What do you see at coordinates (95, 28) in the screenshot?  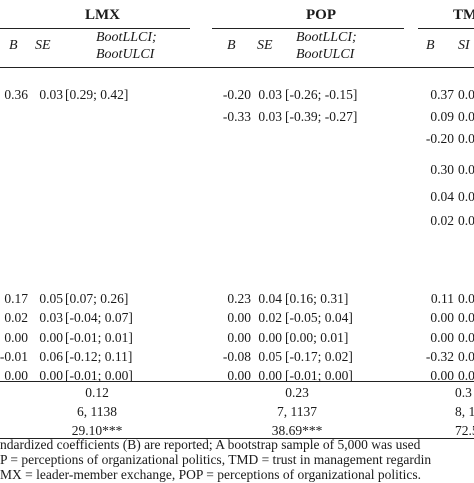 I see `lmx-header-rule` at bounding box center [95, 28].